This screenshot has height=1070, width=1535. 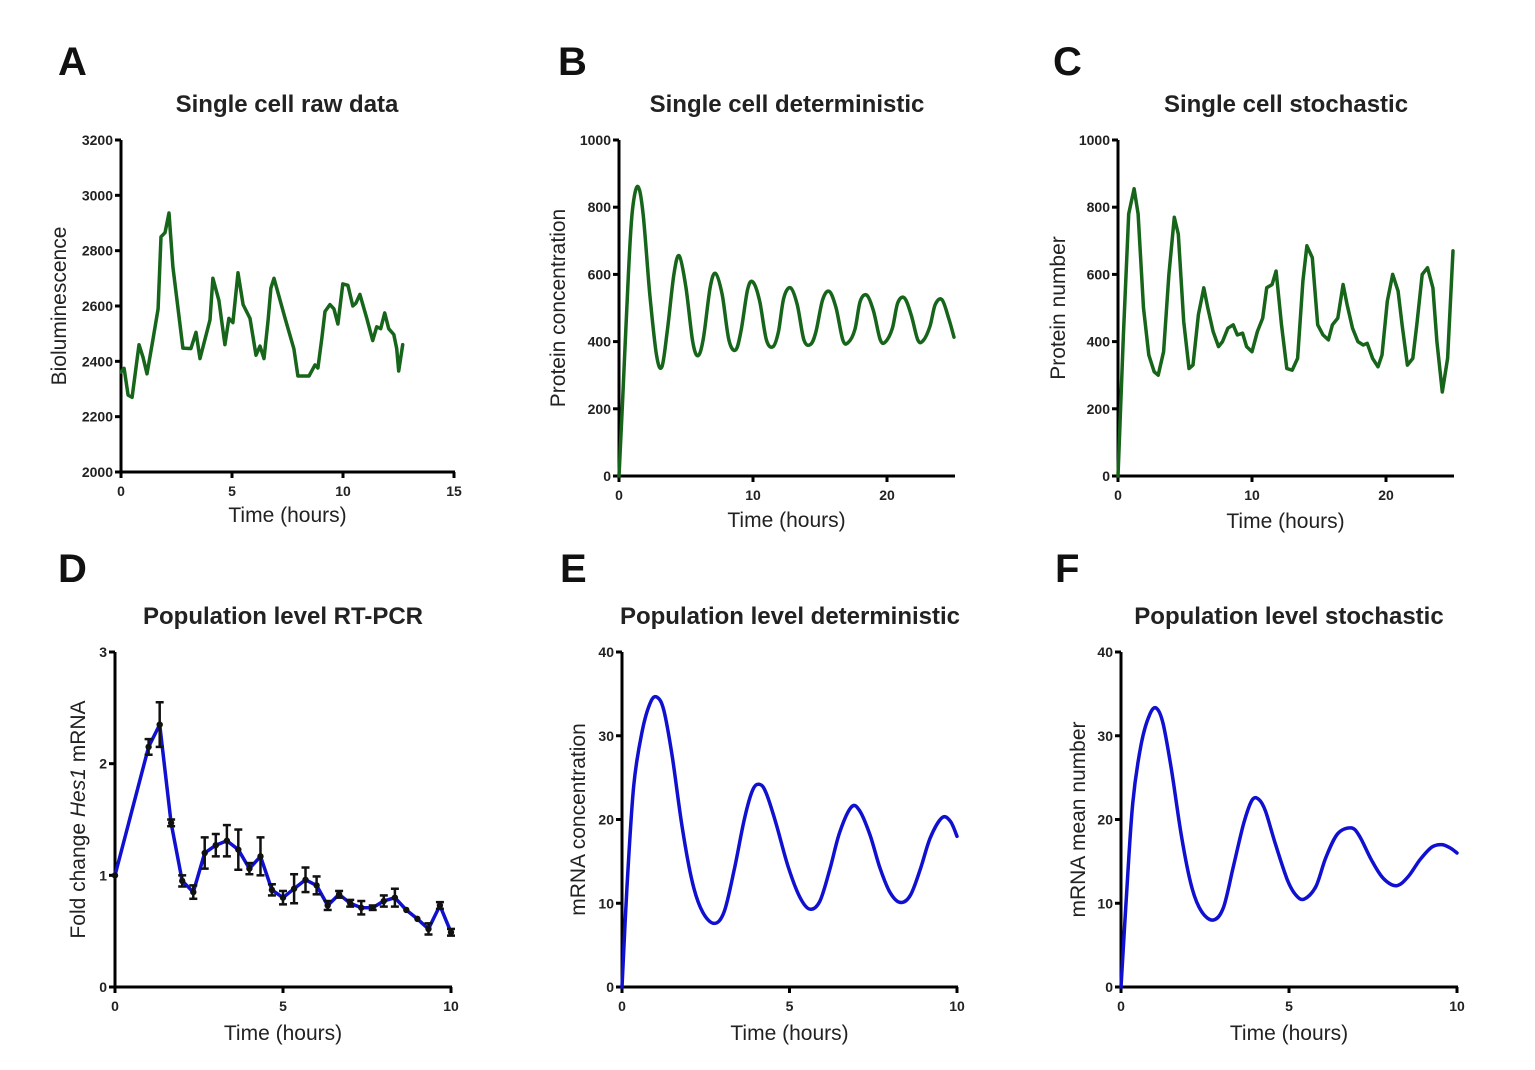 I want to click on y-tick-label: 1, so click(x=103, y=875).